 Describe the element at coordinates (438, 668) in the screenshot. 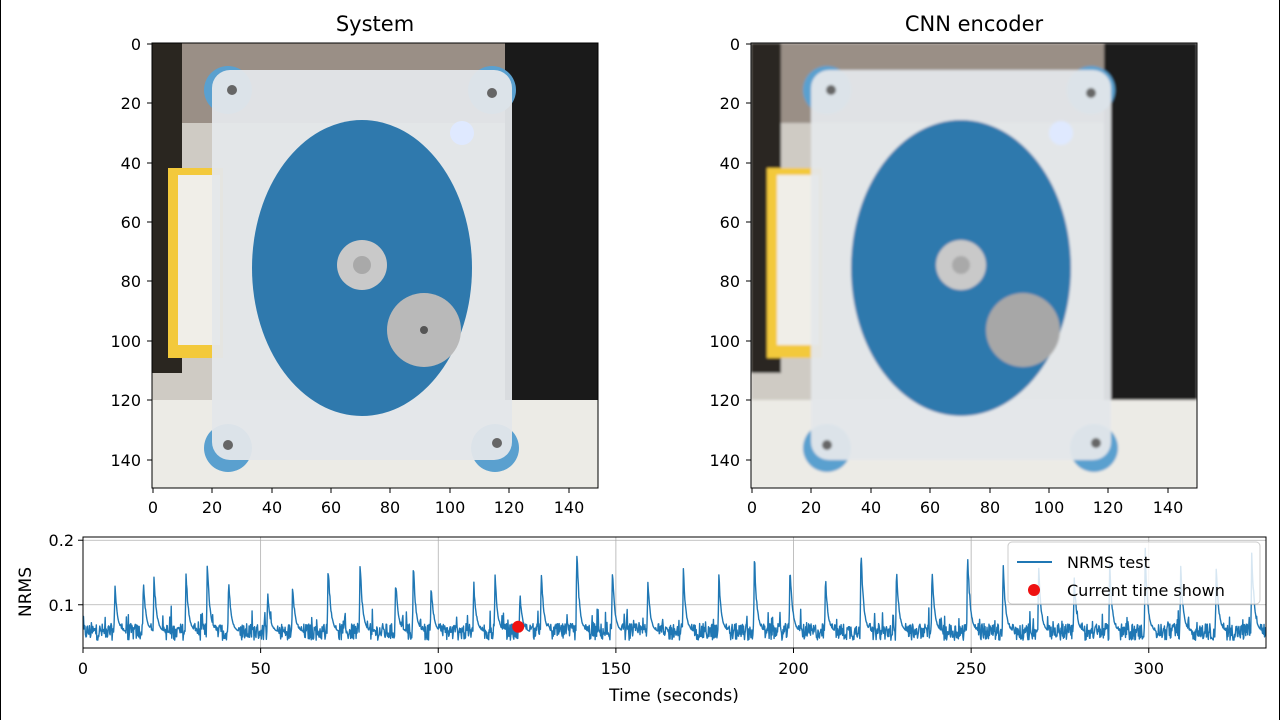

I see `x-tick-label: 100` at that location.